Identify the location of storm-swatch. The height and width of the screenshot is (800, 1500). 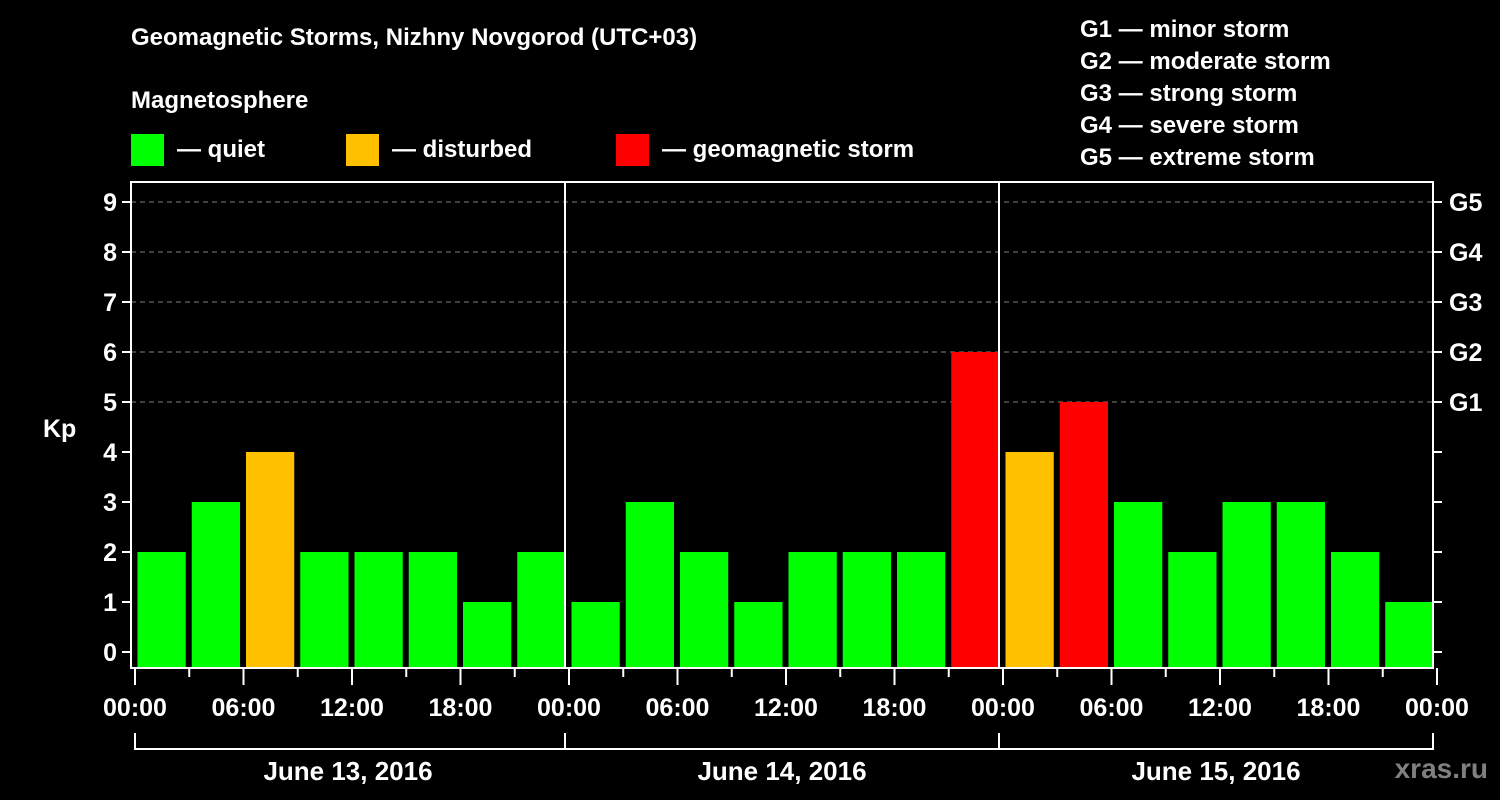
(632, 150).